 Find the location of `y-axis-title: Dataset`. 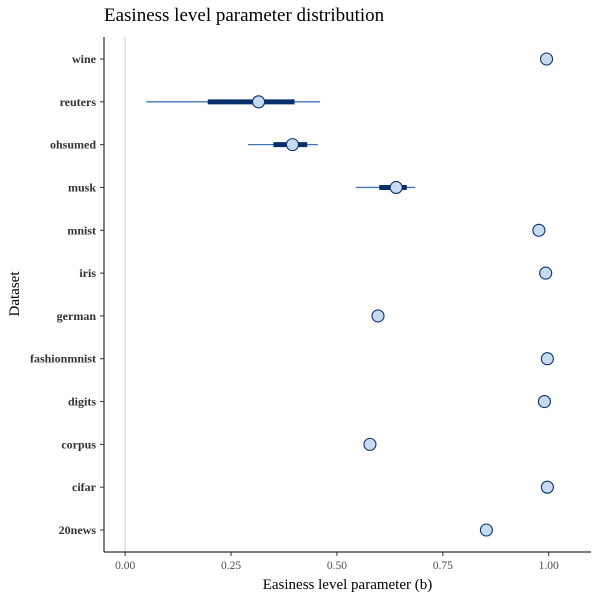

y-axis-title: Dataset is located at coordinates (15, 294).